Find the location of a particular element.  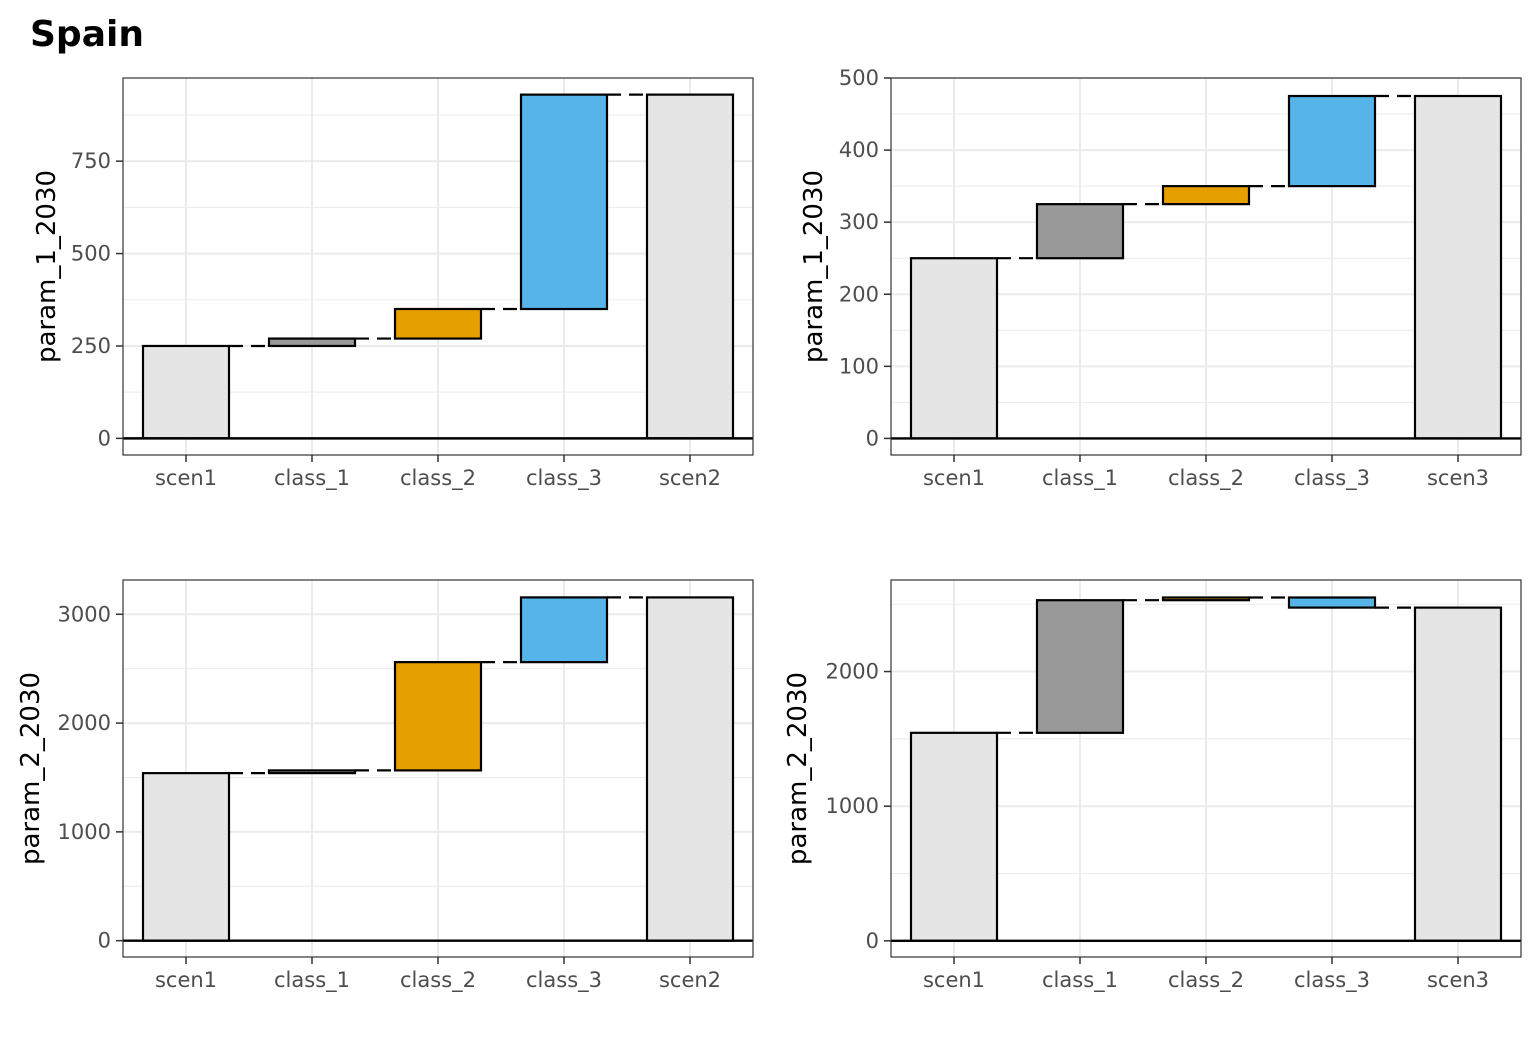

y-tick-label: 750 is located at coordinates (91, 161).